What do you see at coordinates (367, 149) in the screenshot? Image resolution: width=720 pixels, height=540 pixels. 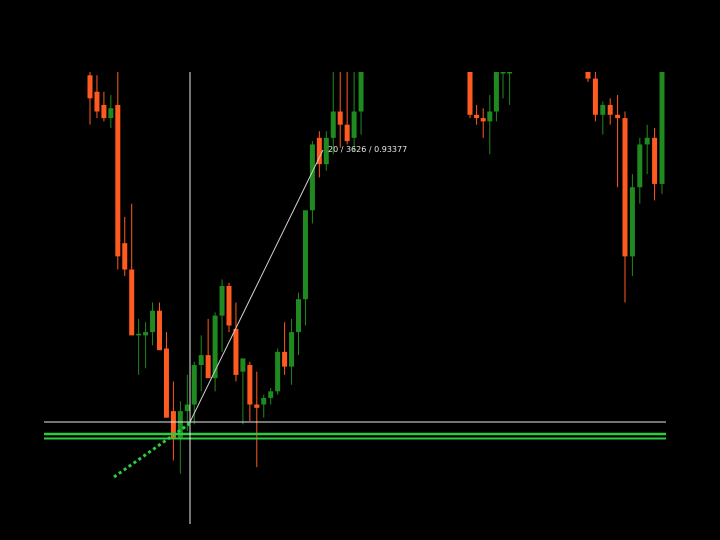 I see `measure-label: 20 / 3626 / 0.93377` at bounding box center [367, 149].